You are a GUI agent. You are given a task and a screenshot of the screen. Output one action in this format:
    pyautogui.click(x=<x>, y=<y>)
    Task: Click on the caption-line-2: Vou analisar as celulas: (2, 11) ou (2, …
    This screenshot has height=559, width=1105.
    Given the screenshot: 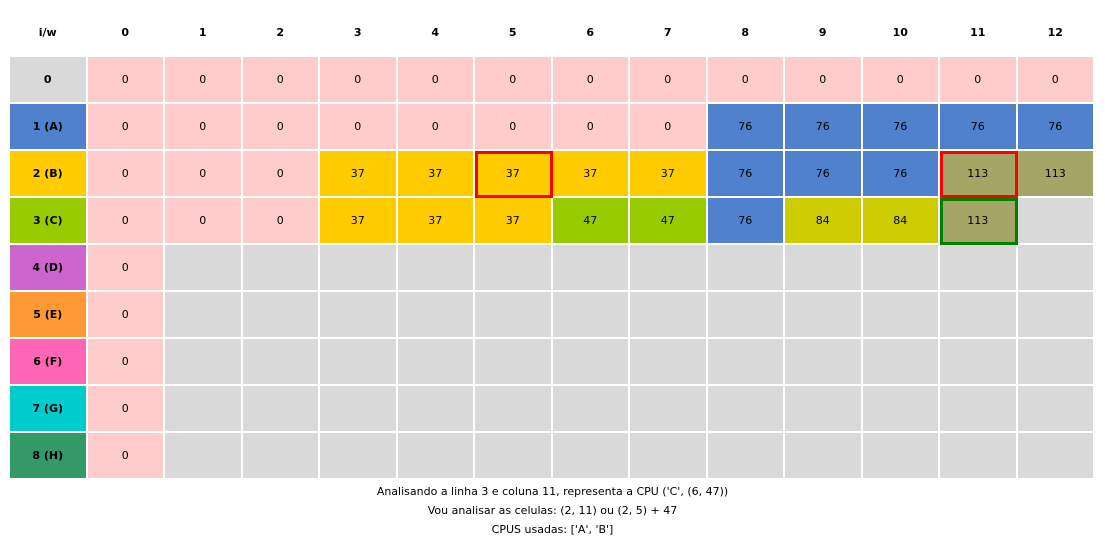 What is the action you would take?
    pyautogui.click(x=552, y=510)
    